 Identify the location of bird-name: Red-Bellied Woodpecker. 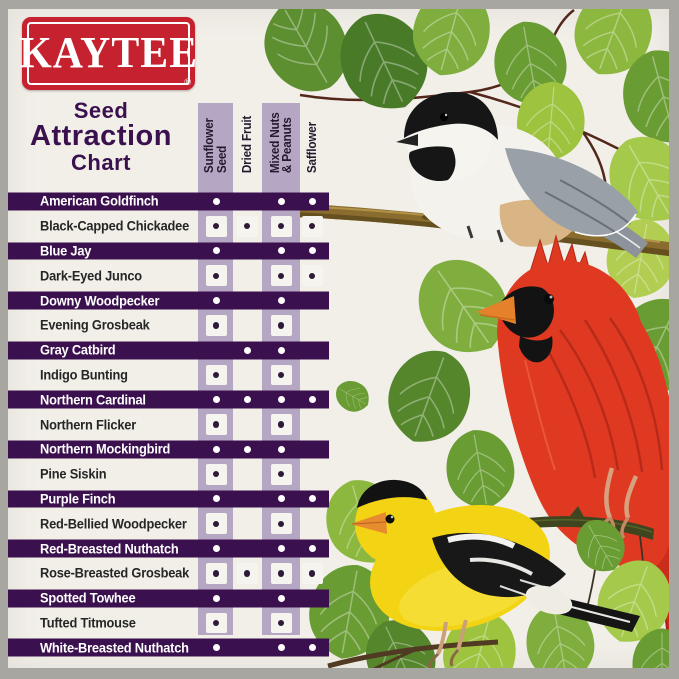
(113, 524).